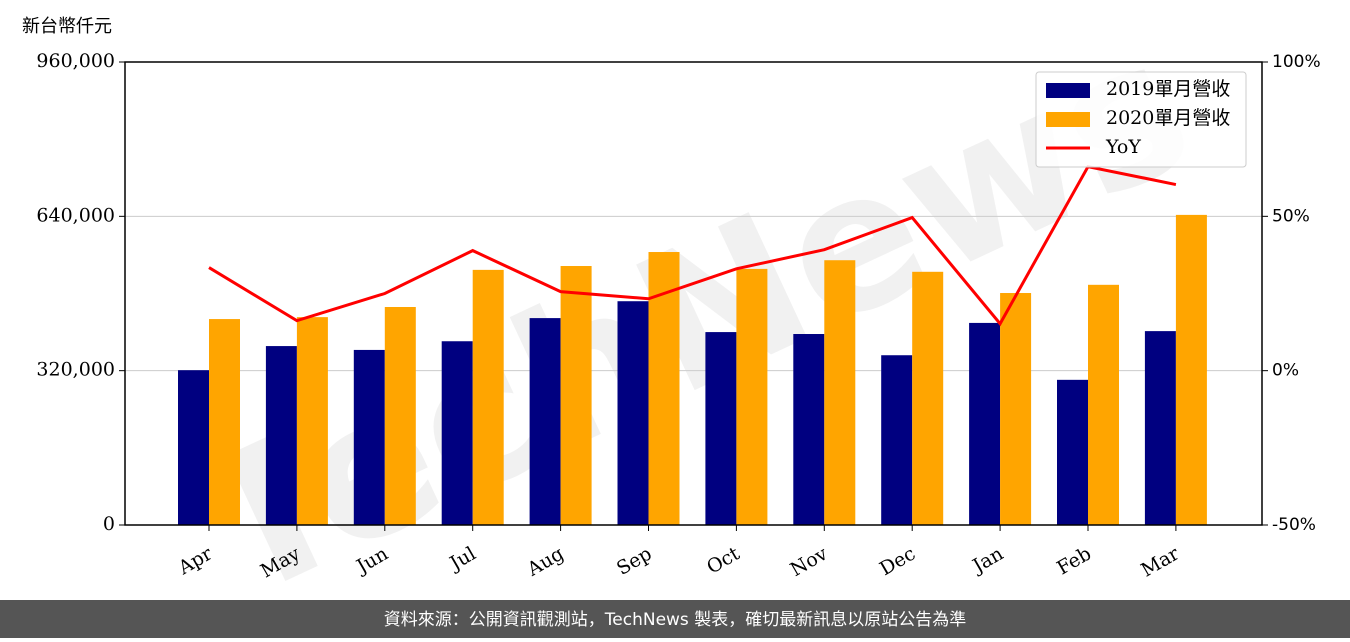  What do you see at coordinates (67, 26) in the screenshot?
I see `y-axis-label: 新台幣仟元` at bounding box center [67, 26].